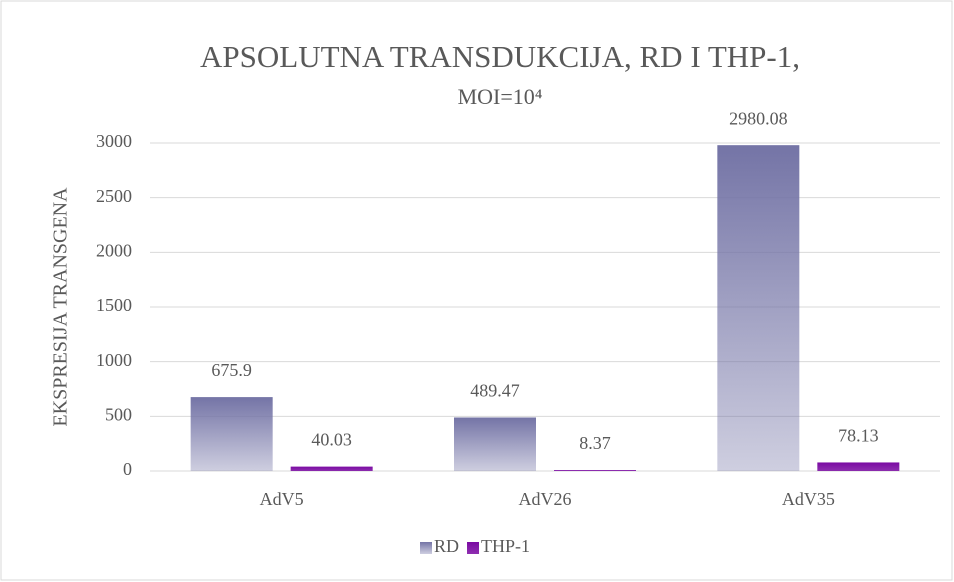 This screenshot has height=582, width=954. What do you see at coordinates (114, 305) in the screenshot?
I see `y-tick-label: 1500` at bounding box center [114, 305].